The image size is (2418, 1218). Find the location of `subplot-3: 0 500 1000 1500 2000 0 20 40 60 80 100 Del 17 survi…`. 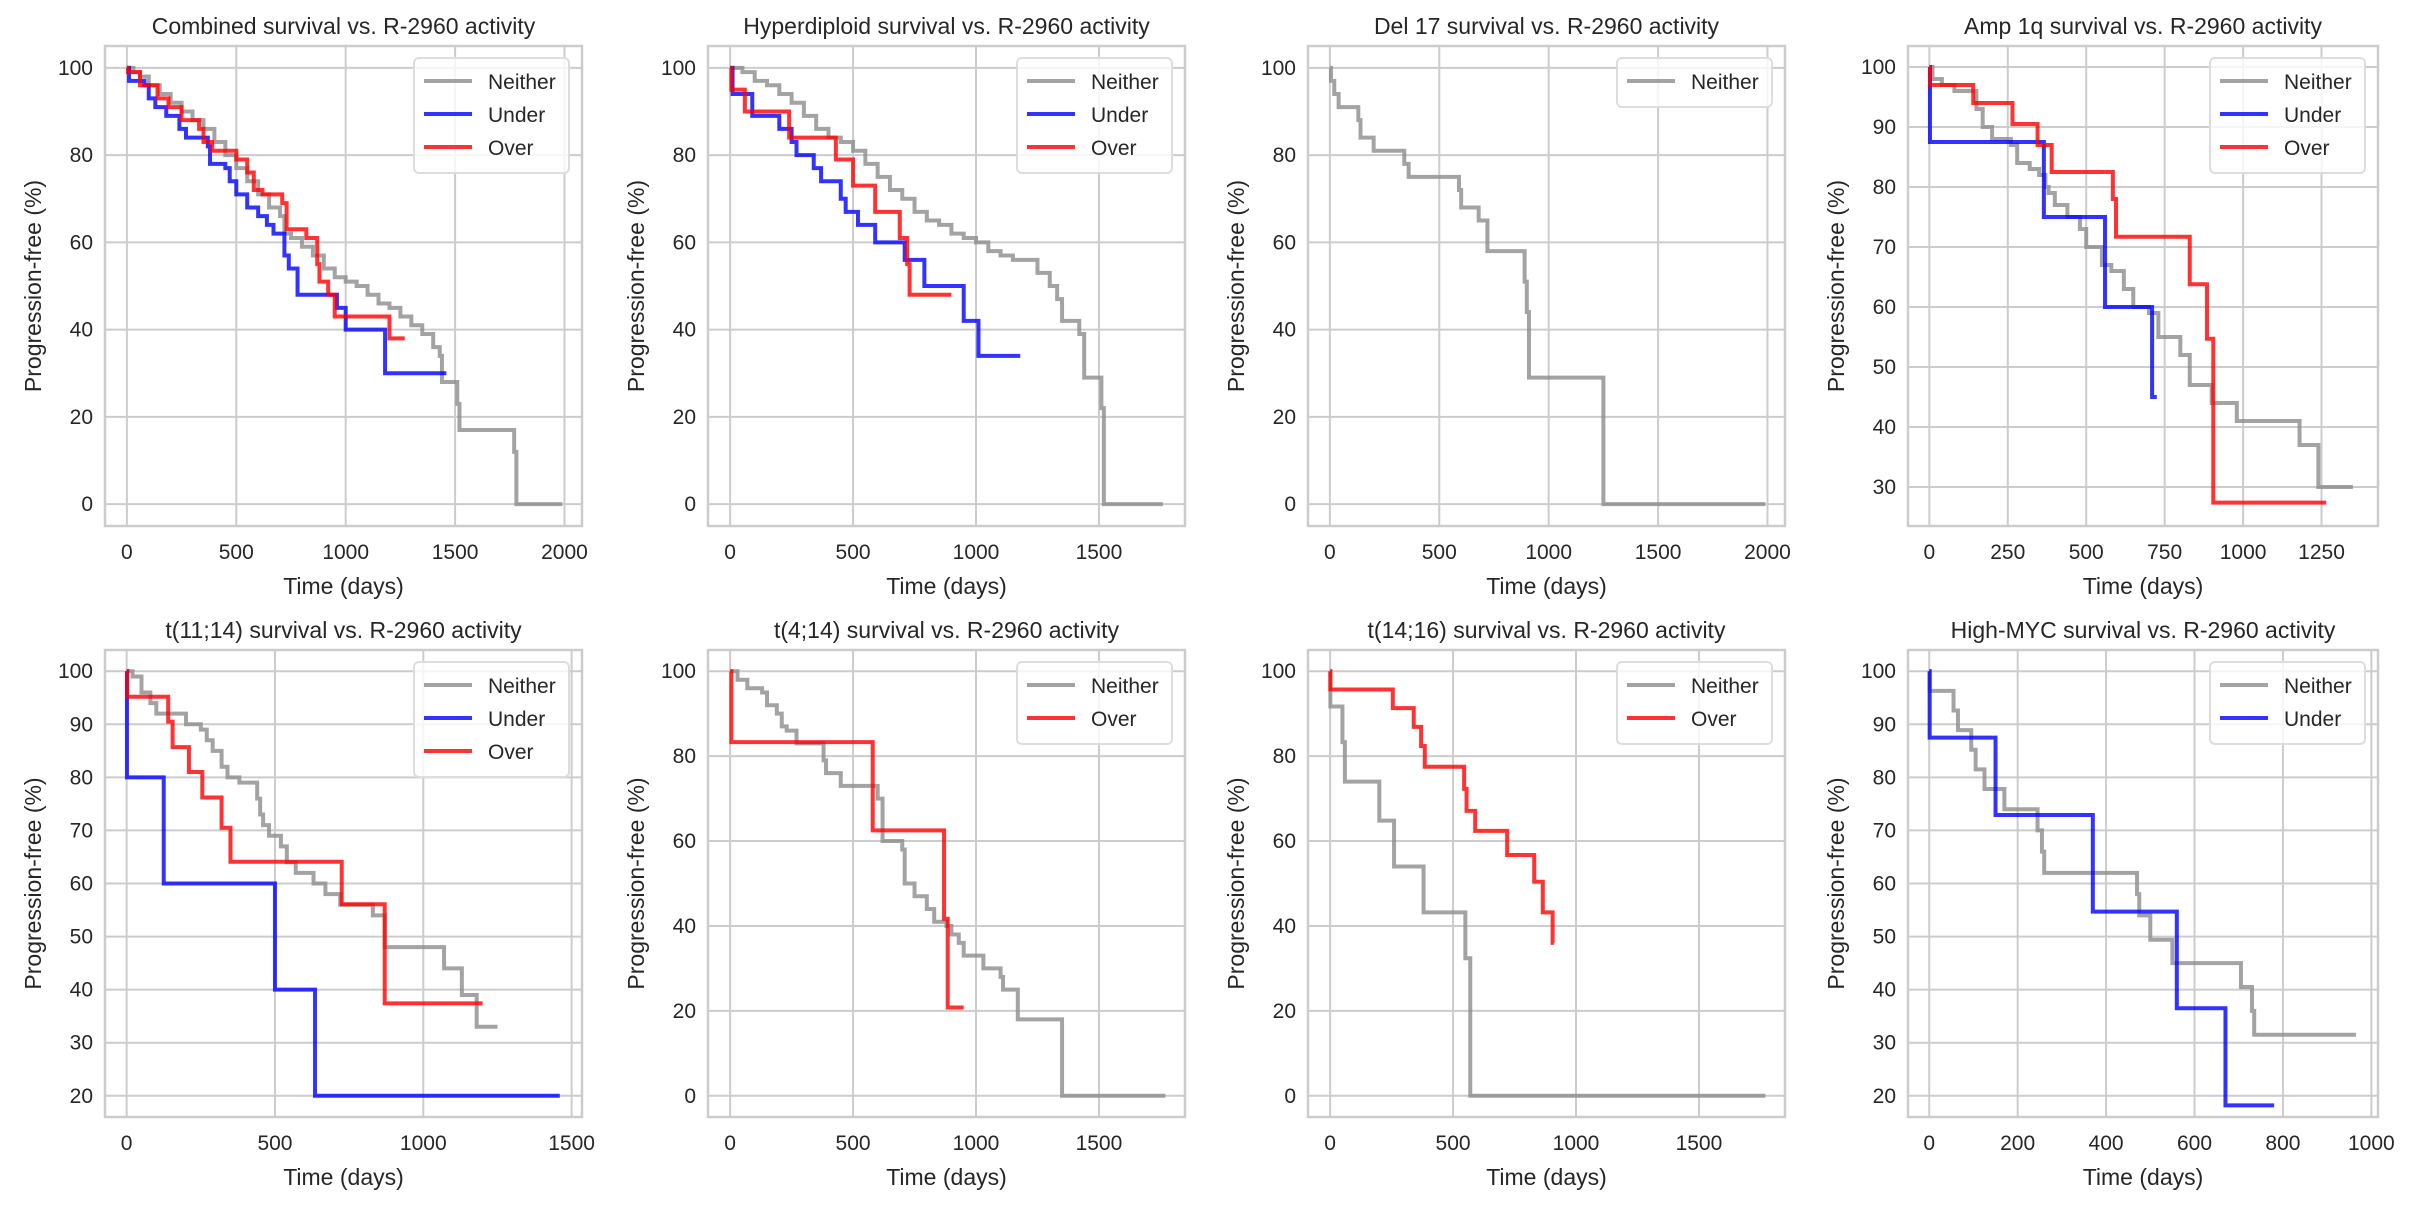

subplot-3: 0 500 1000 1500 2000 0 20 40 60 80 100 Del 17 survi… is located at coordinates (1507, 306).